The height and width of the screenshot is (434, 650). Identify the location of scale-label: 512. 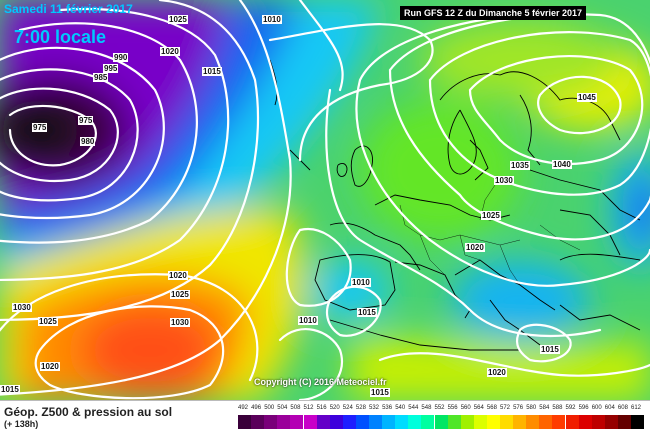
(308, 408).